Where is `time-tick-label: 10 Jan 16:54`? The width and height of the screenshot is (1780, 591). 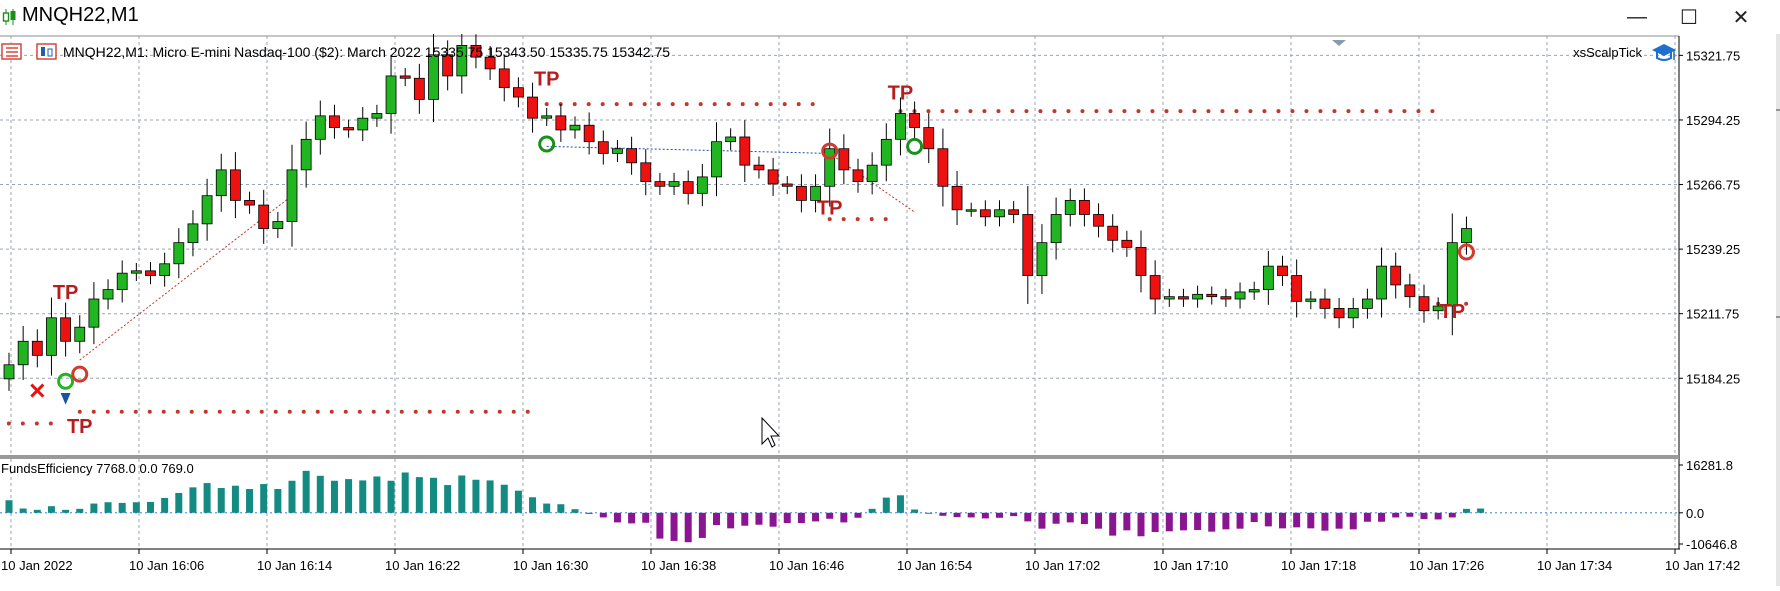 time-tick-label: 10 Jan 16:54 is located at coordinates (934, 565).